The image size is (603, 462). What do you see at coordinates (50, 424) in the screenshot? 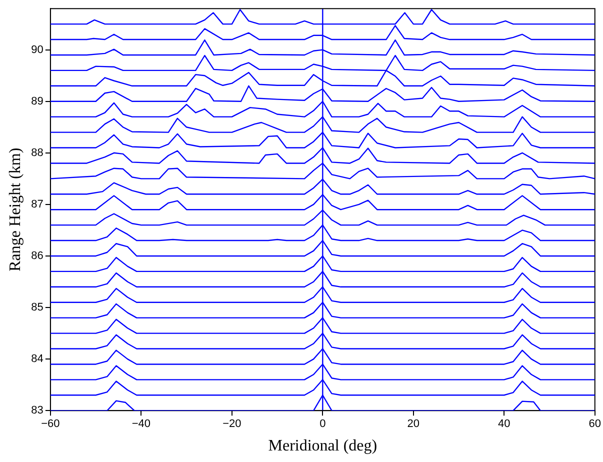
I see `x-tick-label: −60` at bounding box center [50, 424].